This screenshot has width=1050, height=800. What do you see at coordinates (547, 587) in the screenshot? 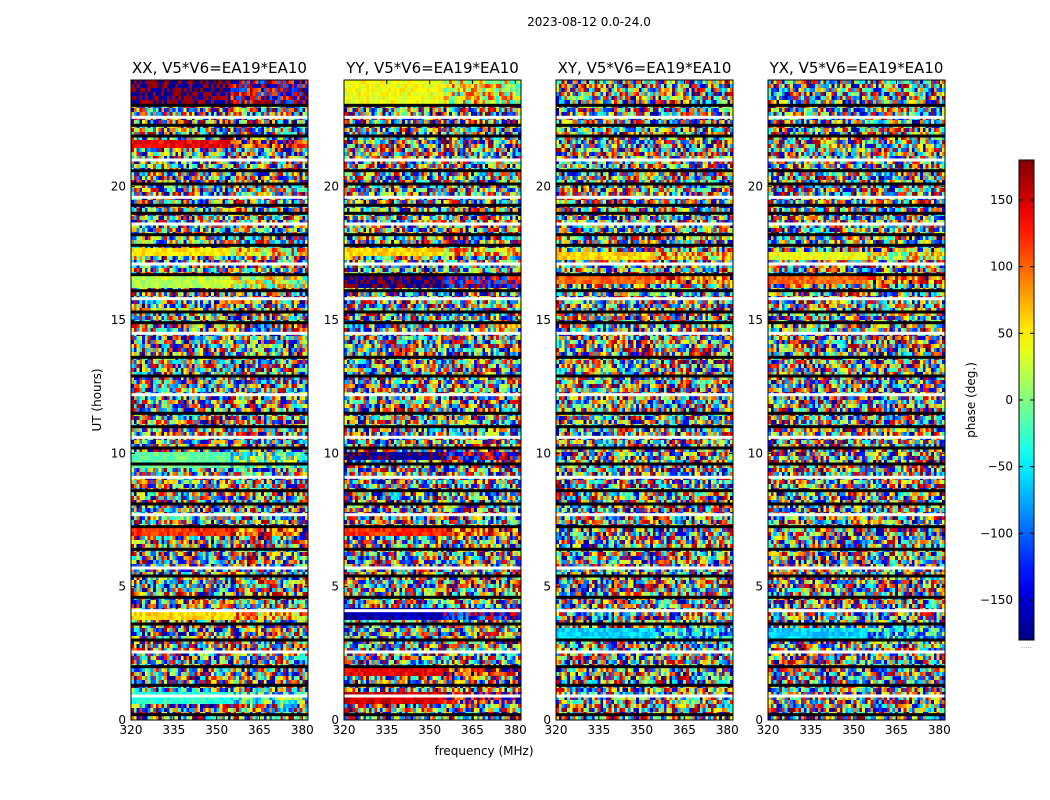
I see `y-tick-label: 5` at bounding box center [547, 587].